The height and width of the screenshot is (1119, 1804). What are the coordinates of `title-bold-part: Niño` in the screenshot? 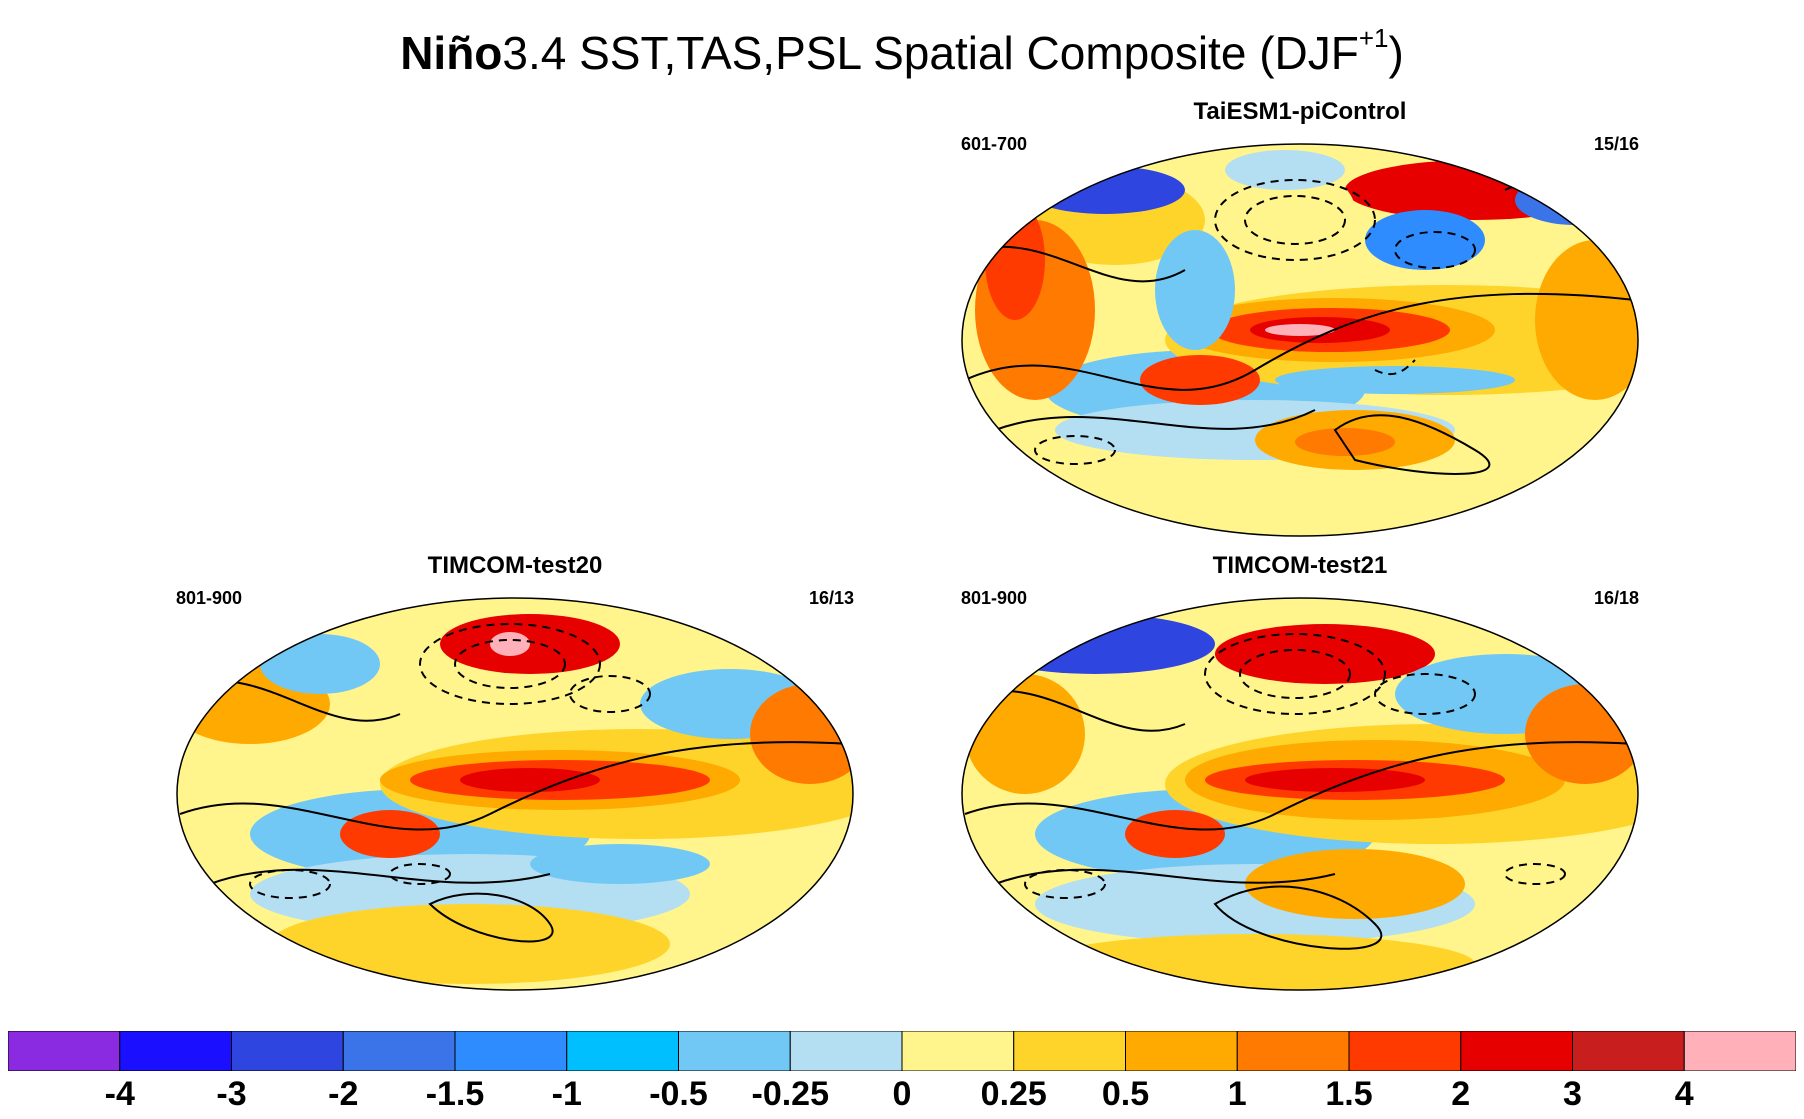 It's located at (451, 53).